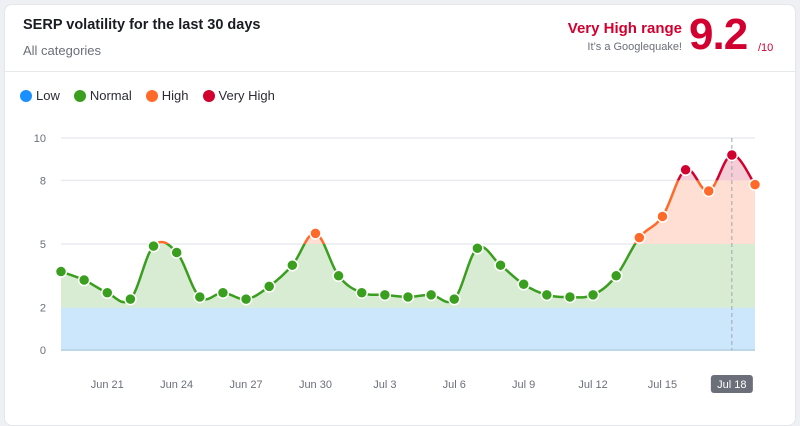 The width and height of the screenshot is (800, 426). I want to click on category-subtitle: All categories, so click(62, 50).